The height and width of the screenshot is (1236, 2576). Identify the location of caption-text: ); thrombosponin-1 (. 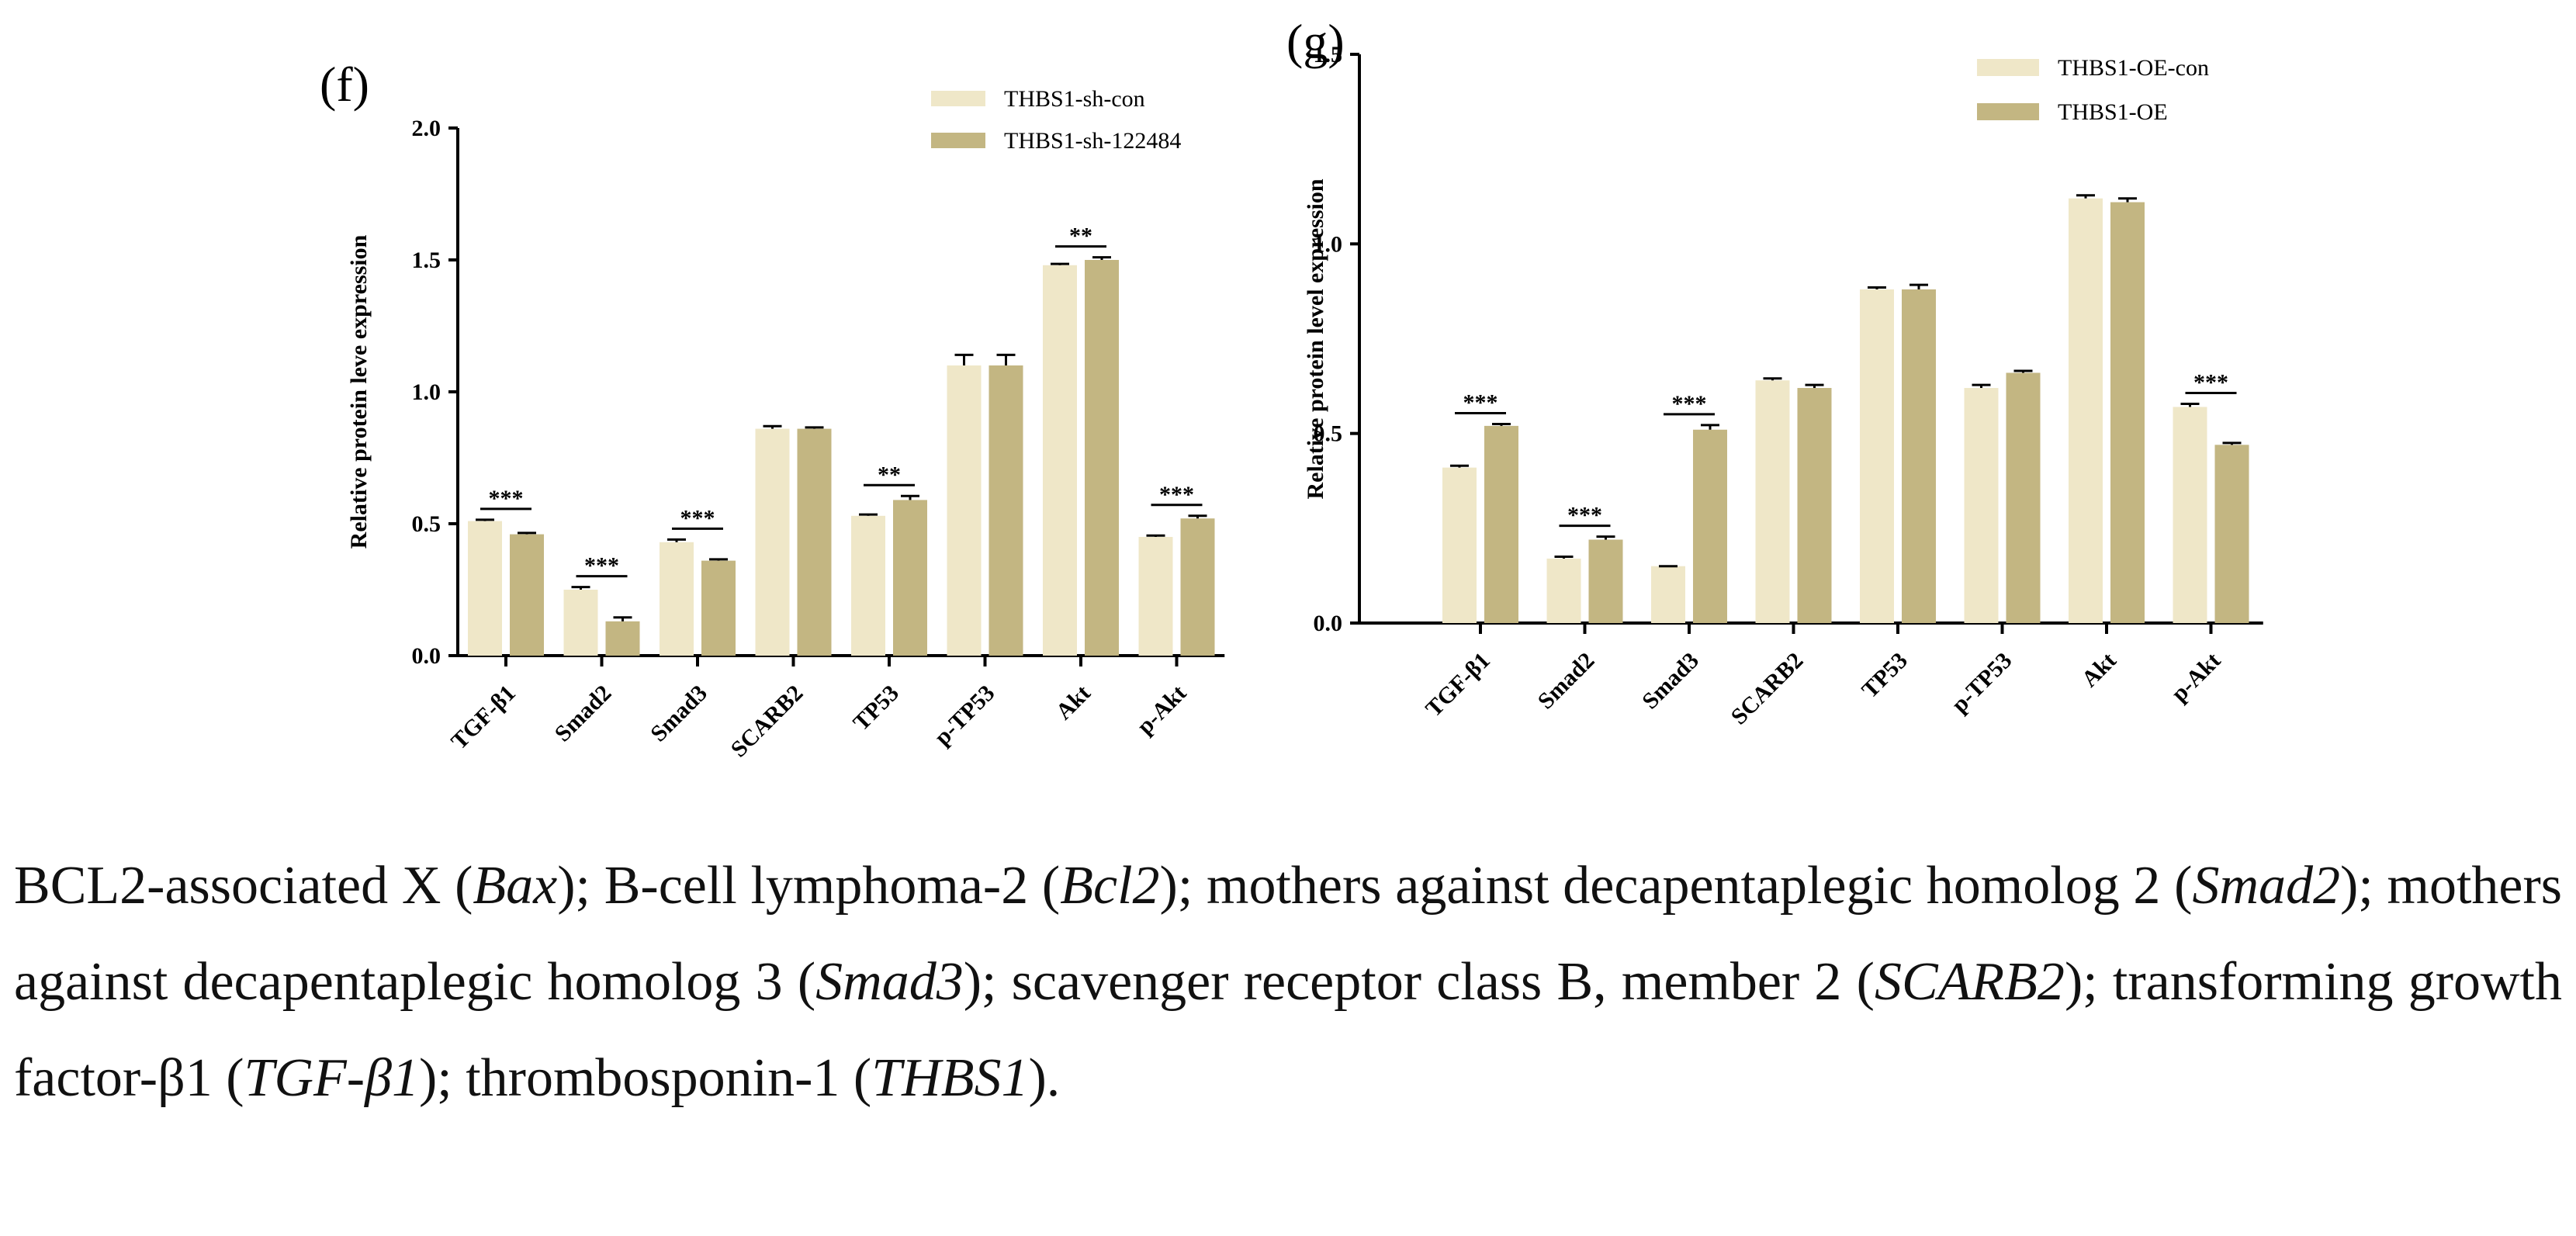
(645, 1078).